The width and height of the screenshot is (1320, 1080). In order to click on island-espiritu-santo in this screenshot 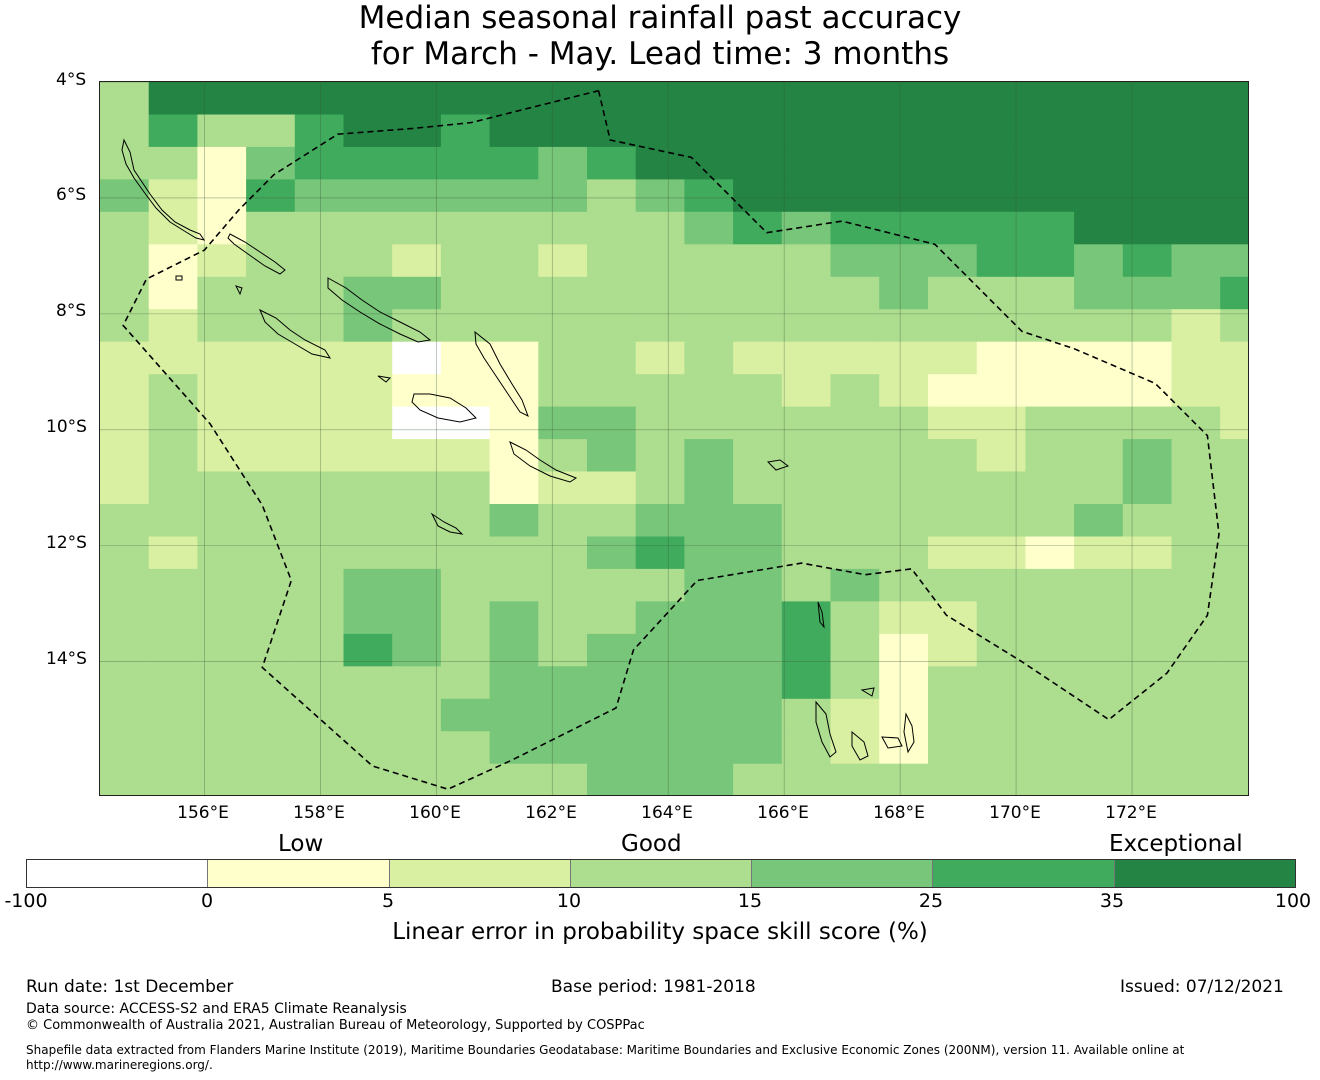, I will do `click(826, 729)`.